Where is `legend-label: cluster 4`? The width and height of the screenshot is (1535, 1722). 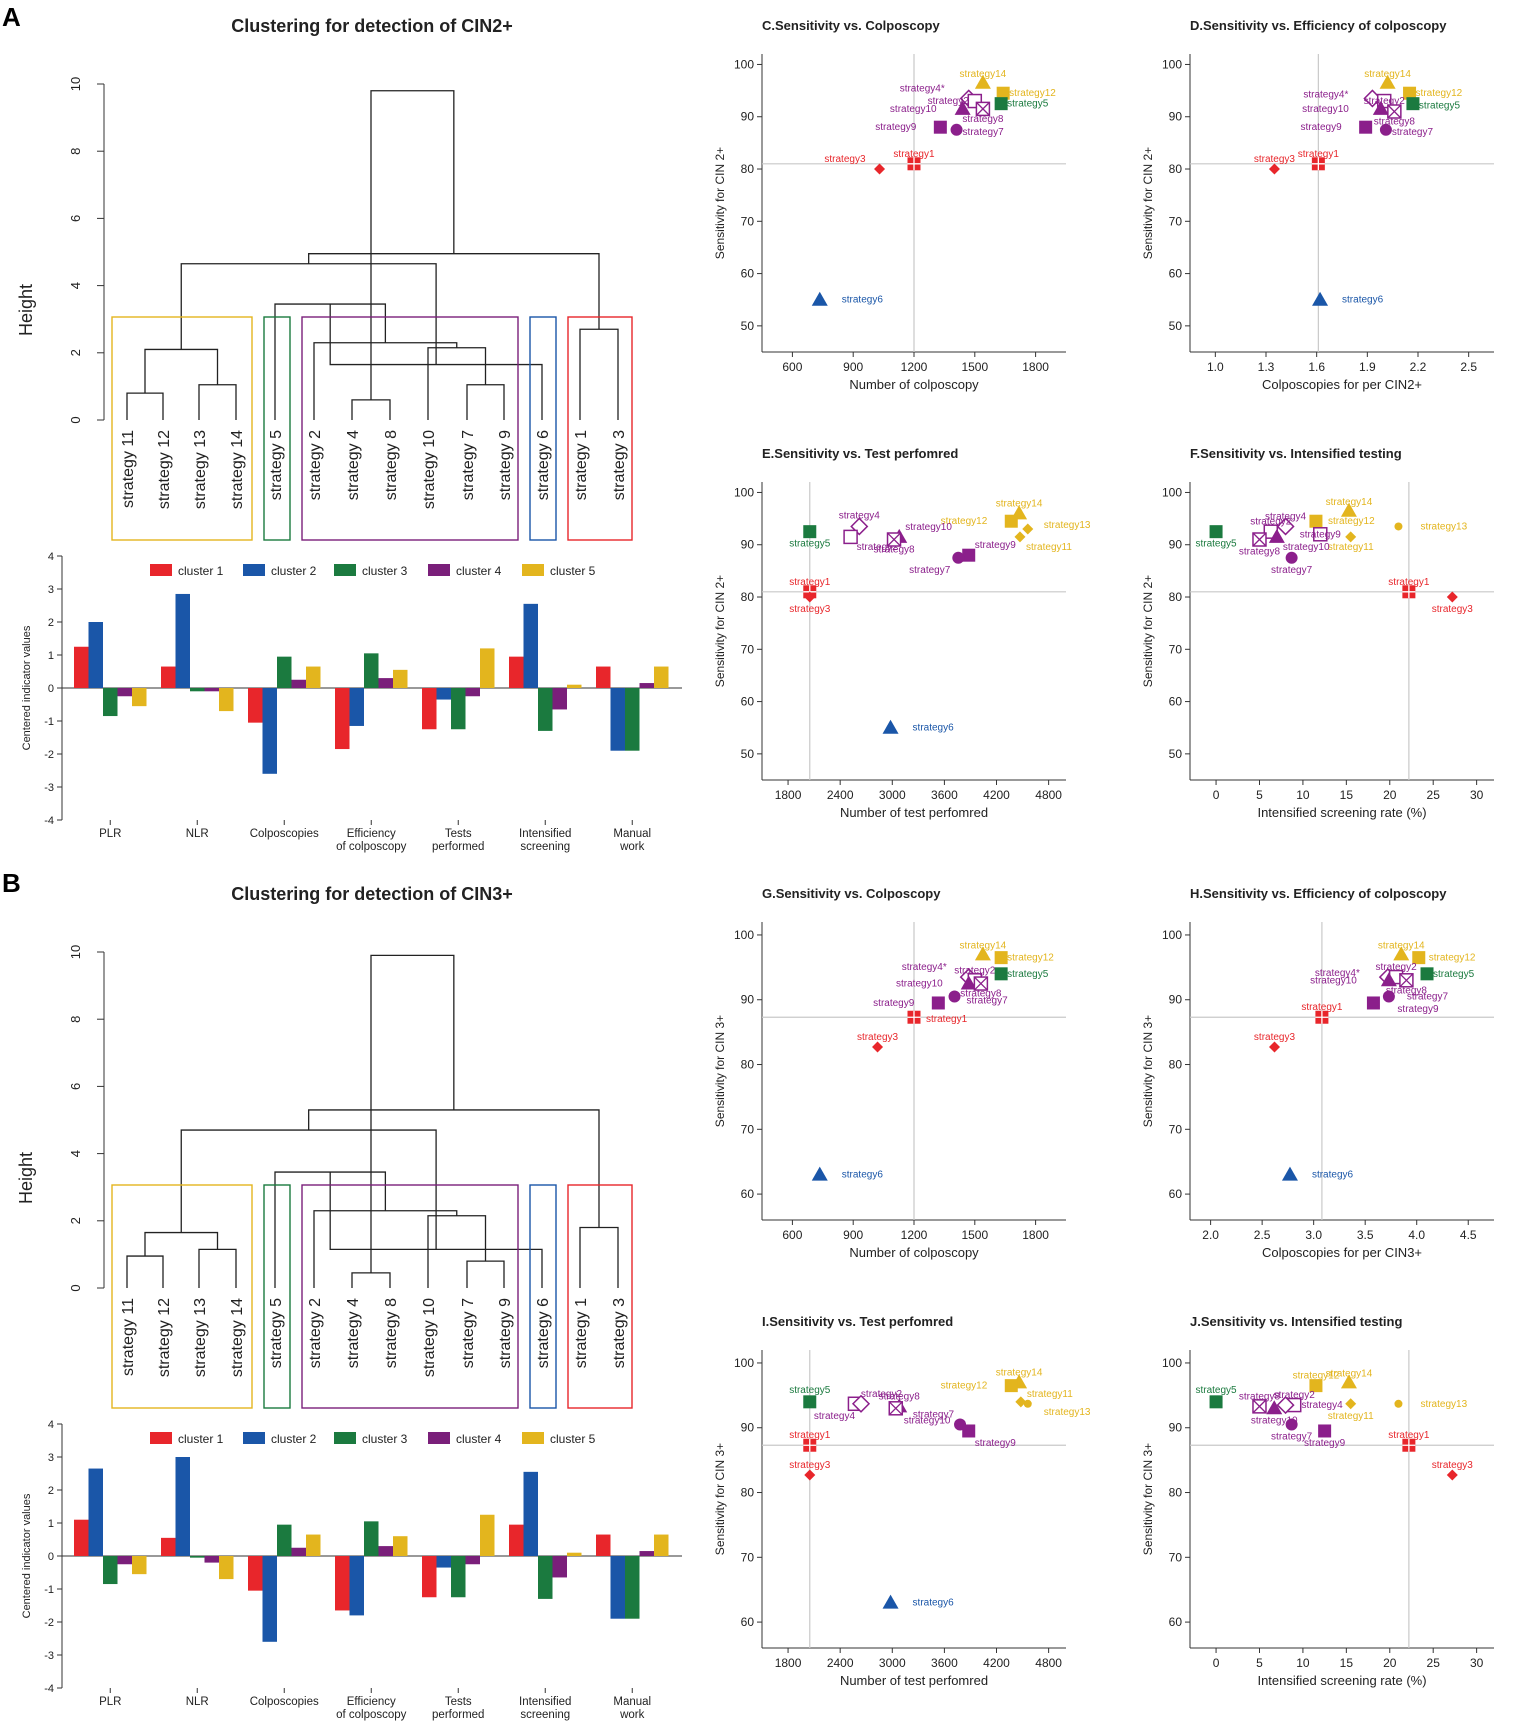
legend-label: cluster 4 is located at coordinates (479, 571).